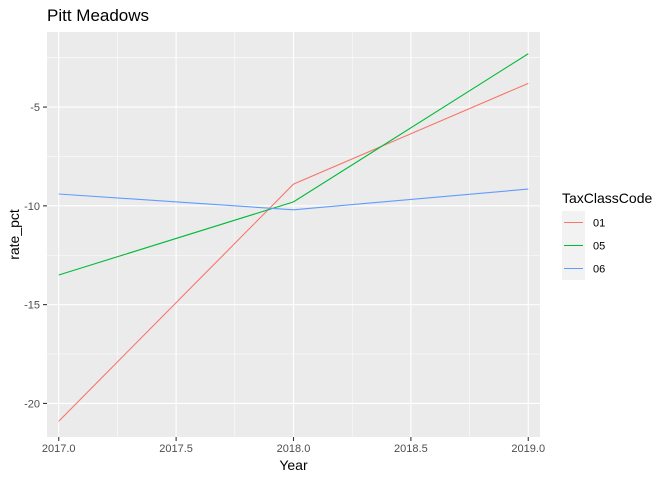 The width and height of the screenshot is (672, 485). What do you see at coordinates (32, 404) in the screenshot?
I see `y-tick-label: -20` at bounding box center [32, 404].